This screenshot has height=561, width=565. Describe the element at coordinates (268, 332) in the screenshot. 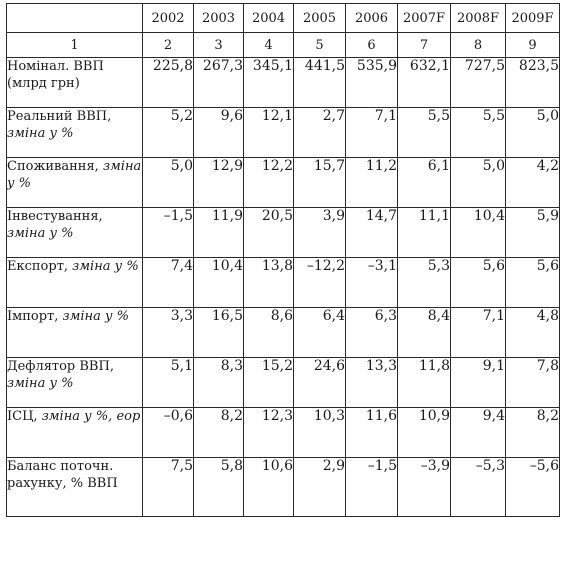

I see `value-cell: 8,6` at that location.